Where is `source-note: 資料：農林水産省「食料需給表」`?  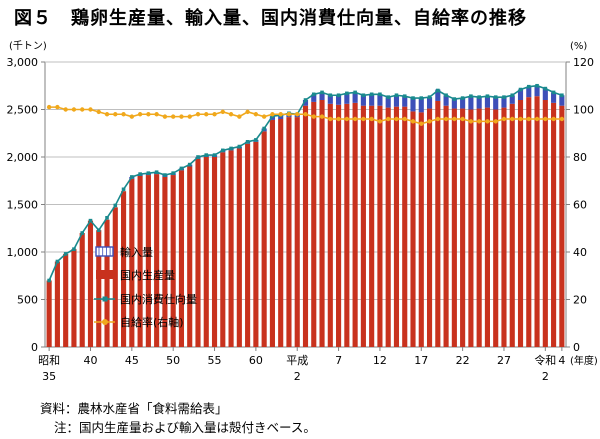 source-note: 資料：農林水産省「食料需給表」 is located at coordinates (134, 407).